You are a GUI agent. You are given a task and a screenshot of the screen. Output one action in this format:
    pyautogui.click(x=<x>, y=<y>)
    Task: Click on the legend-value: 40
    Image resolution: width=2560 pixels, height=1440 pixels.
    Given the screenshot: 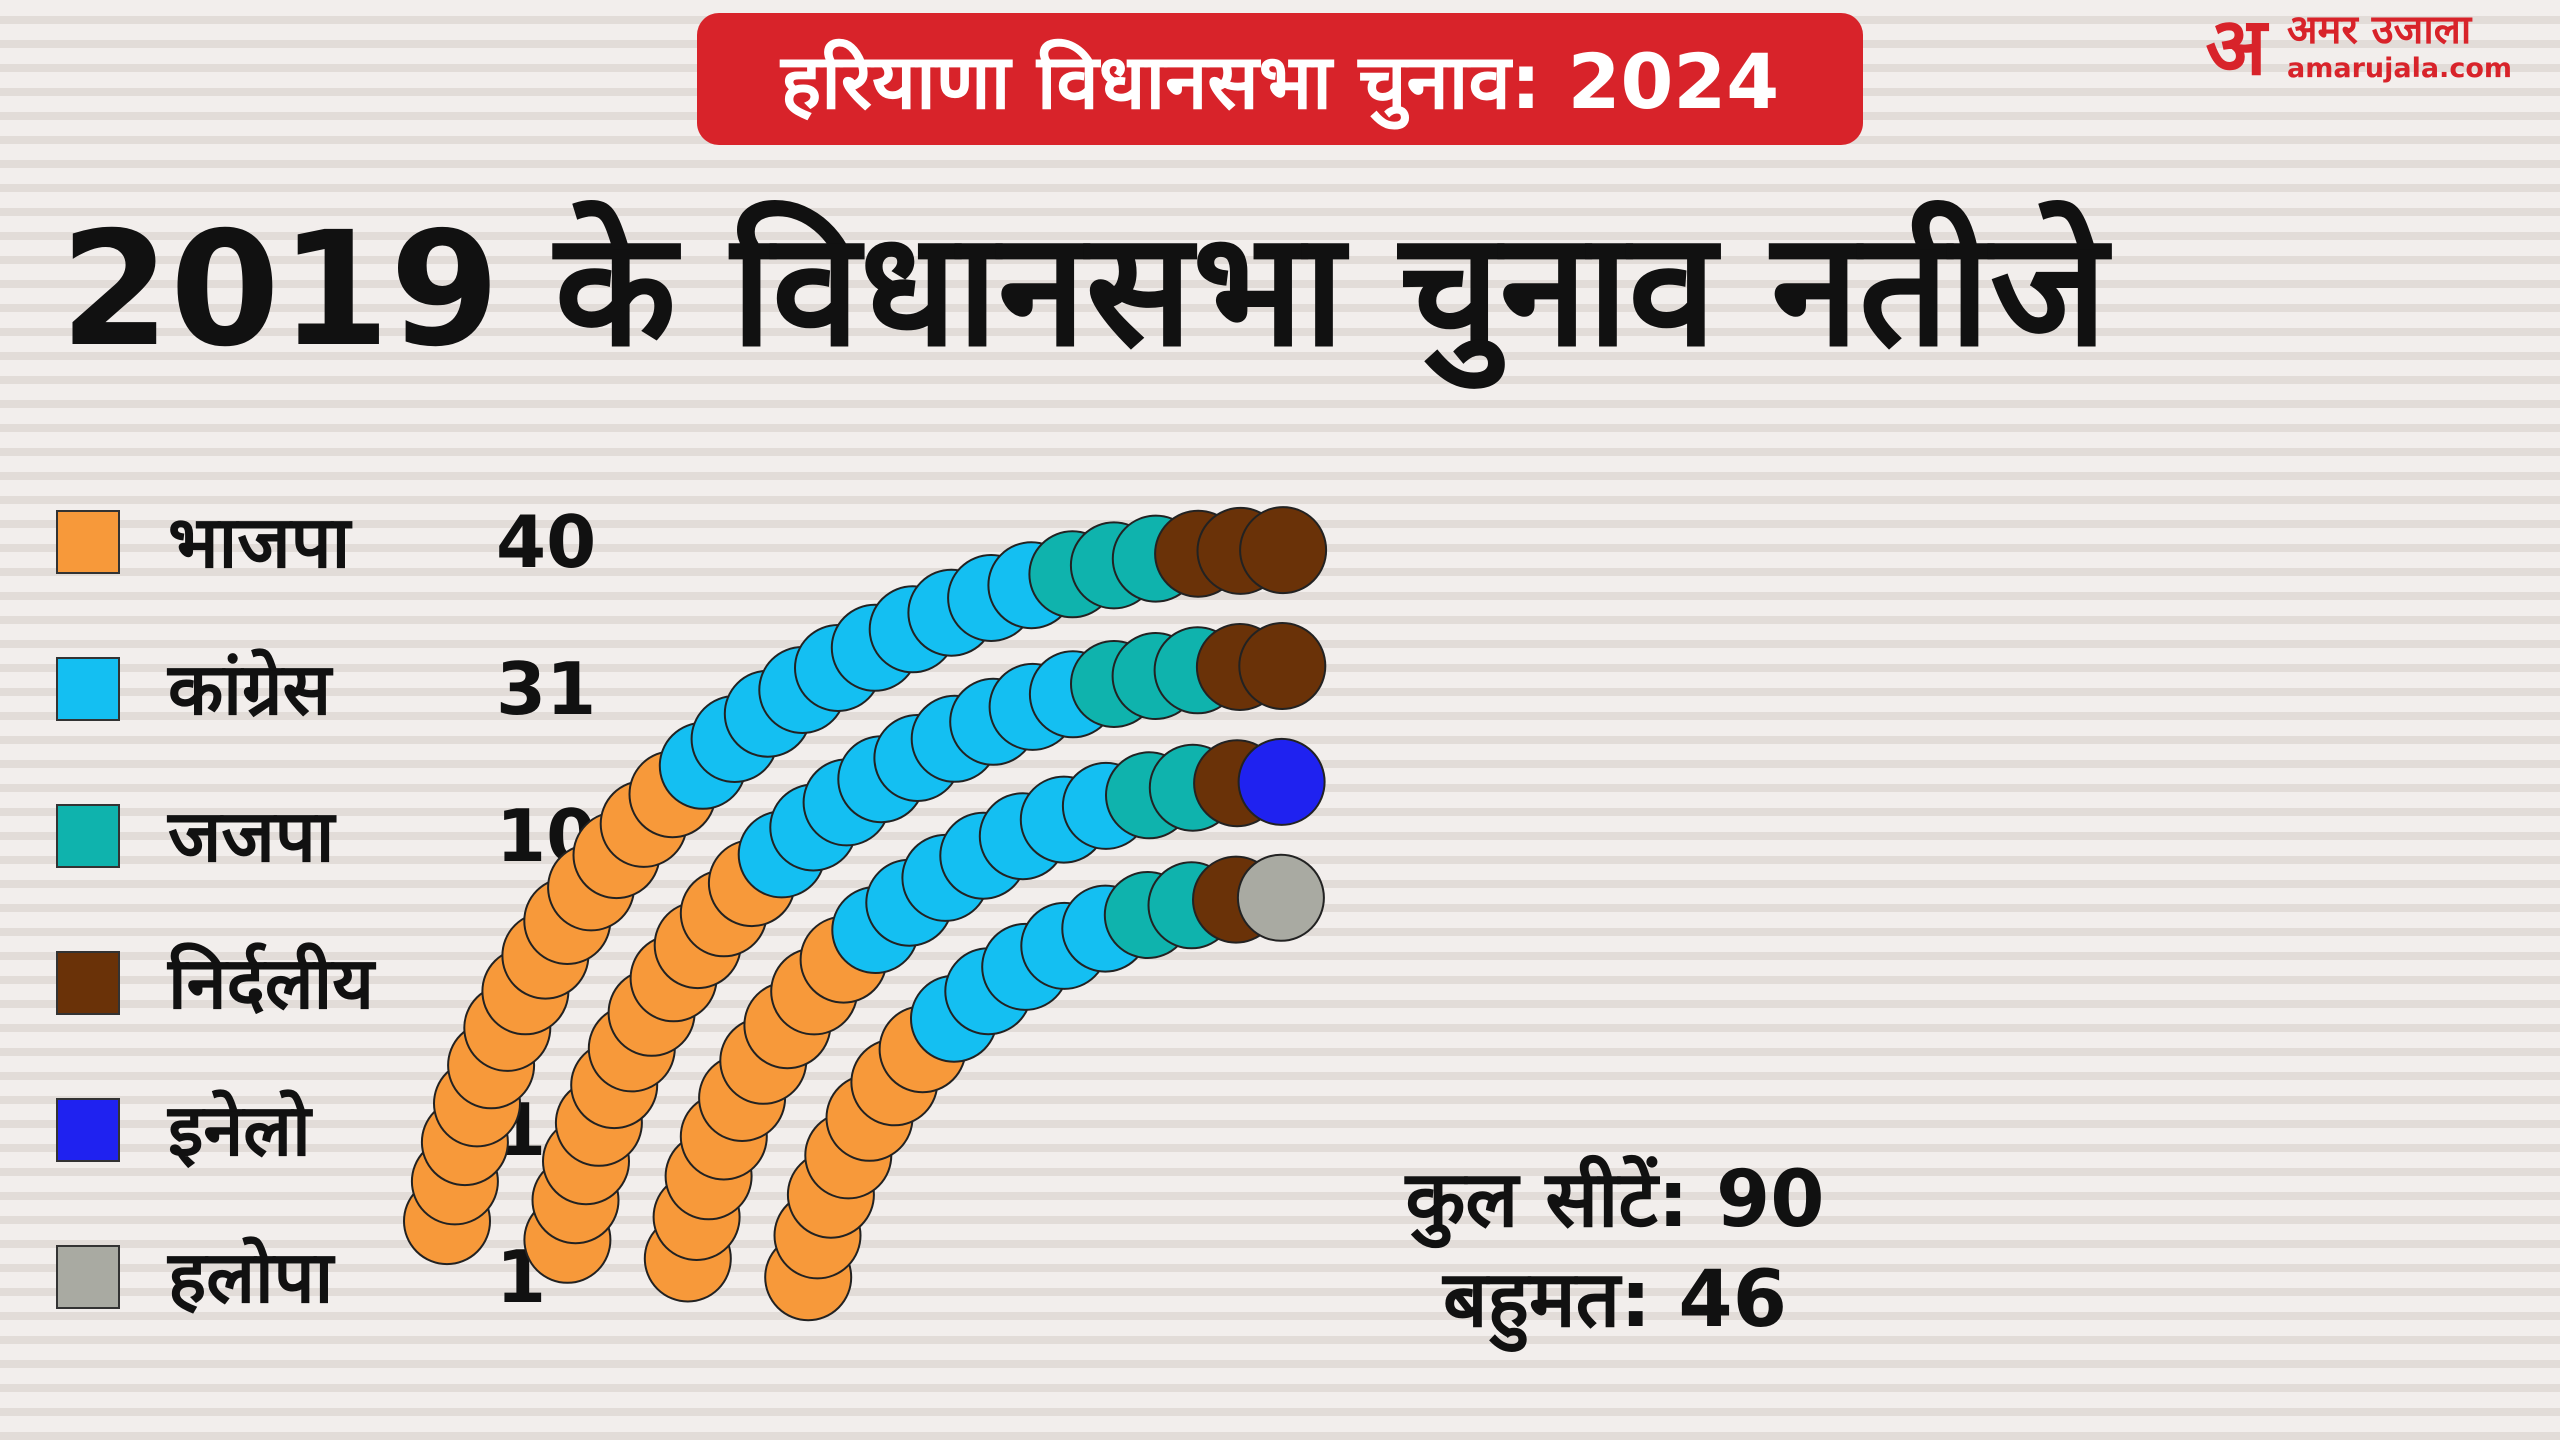 What is the action you would take?
    pyautogui.click(x=546, y=542)
    